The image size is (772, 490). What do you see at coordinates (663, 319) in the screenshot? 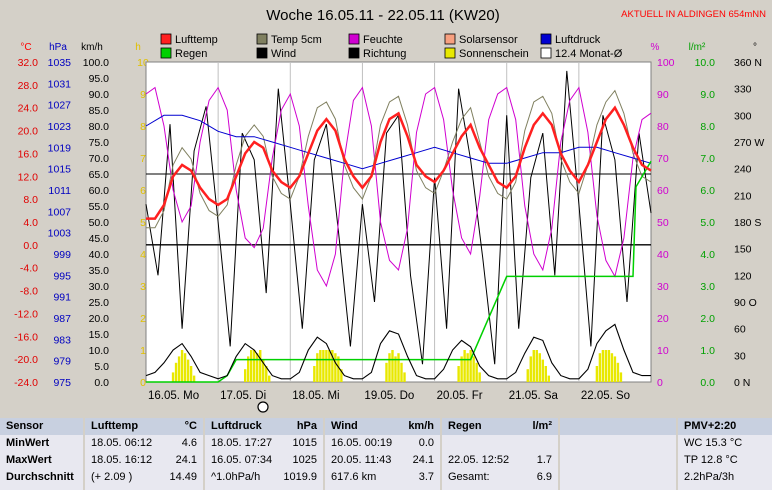
I see `tick-hum-8: 20` at bounding box center [663, 319].